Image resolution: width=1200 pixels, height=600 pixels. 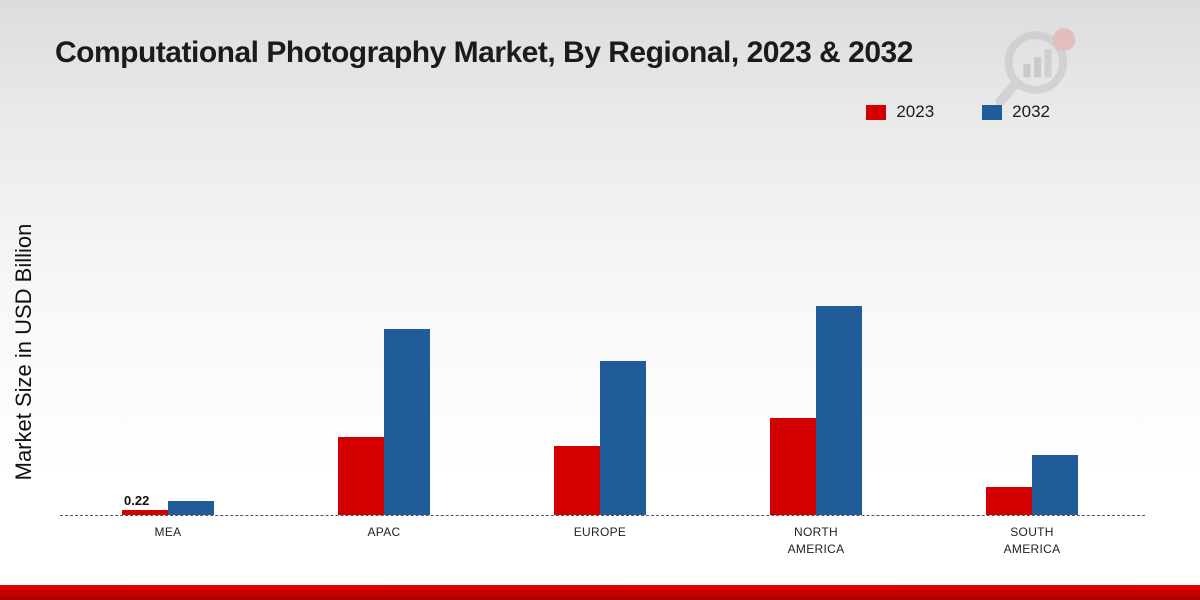 What do you see at coordinates (137, 500) in the screenshot?
I see `bar-value-label: 0.22` at bounding box center [137, 500].